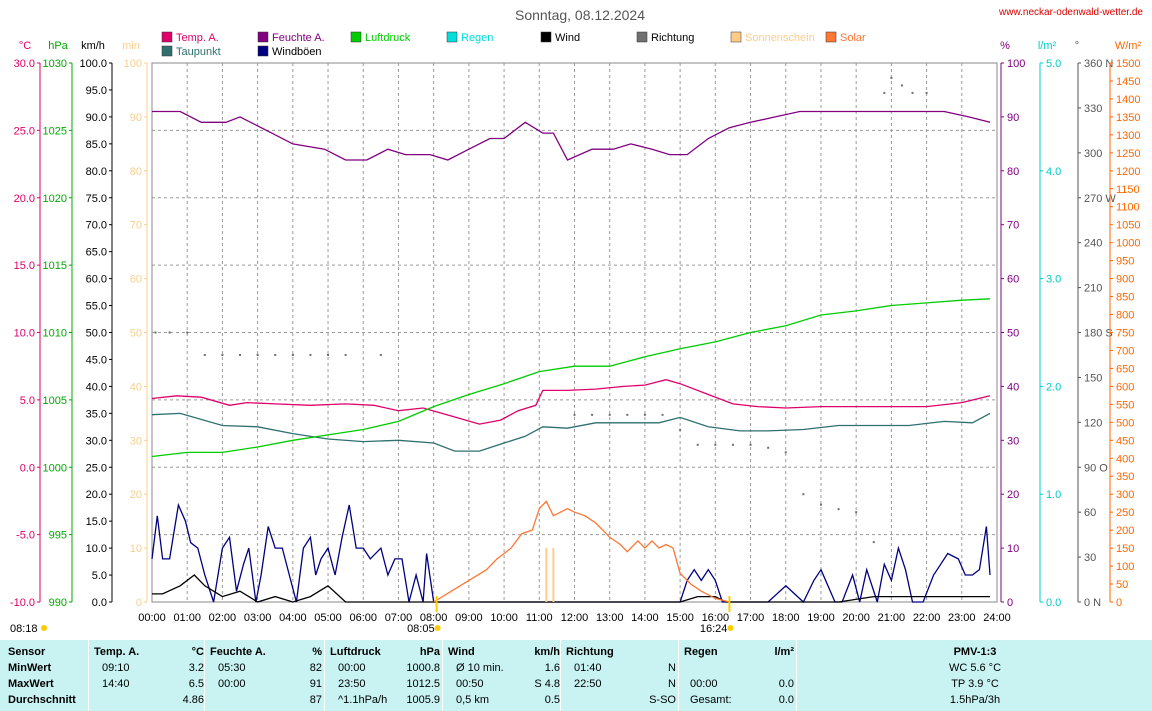  I want to click on table-cell: Gesamt:, so click(711, 700).